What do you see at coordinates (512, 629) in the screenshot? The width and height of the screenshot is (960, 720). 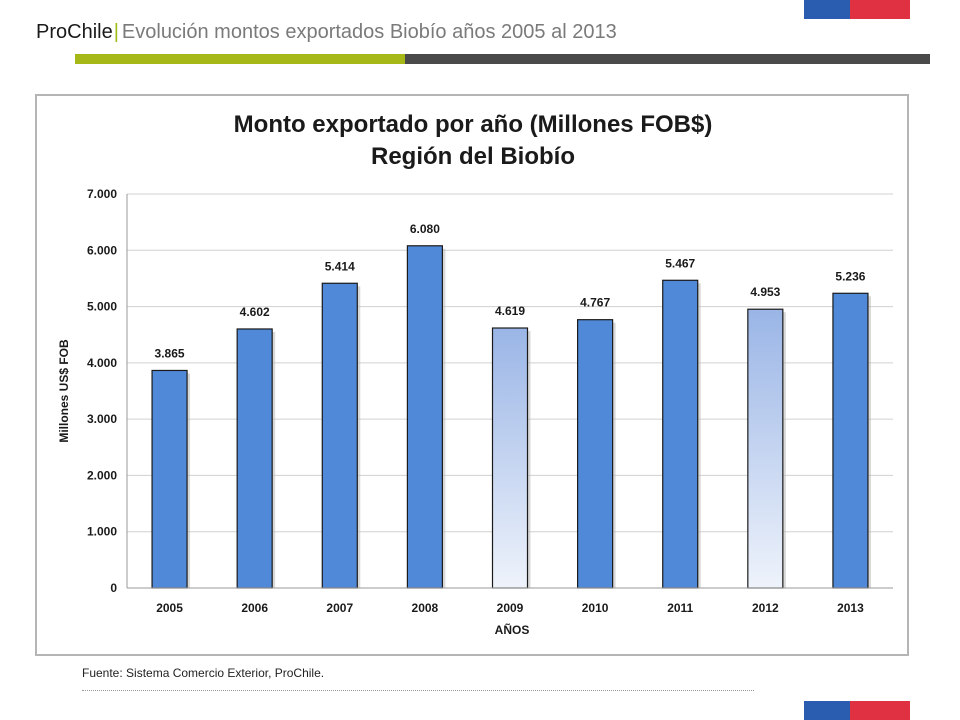 I see `x-axis-label: AÑOS` at bounding box center [512, 629].